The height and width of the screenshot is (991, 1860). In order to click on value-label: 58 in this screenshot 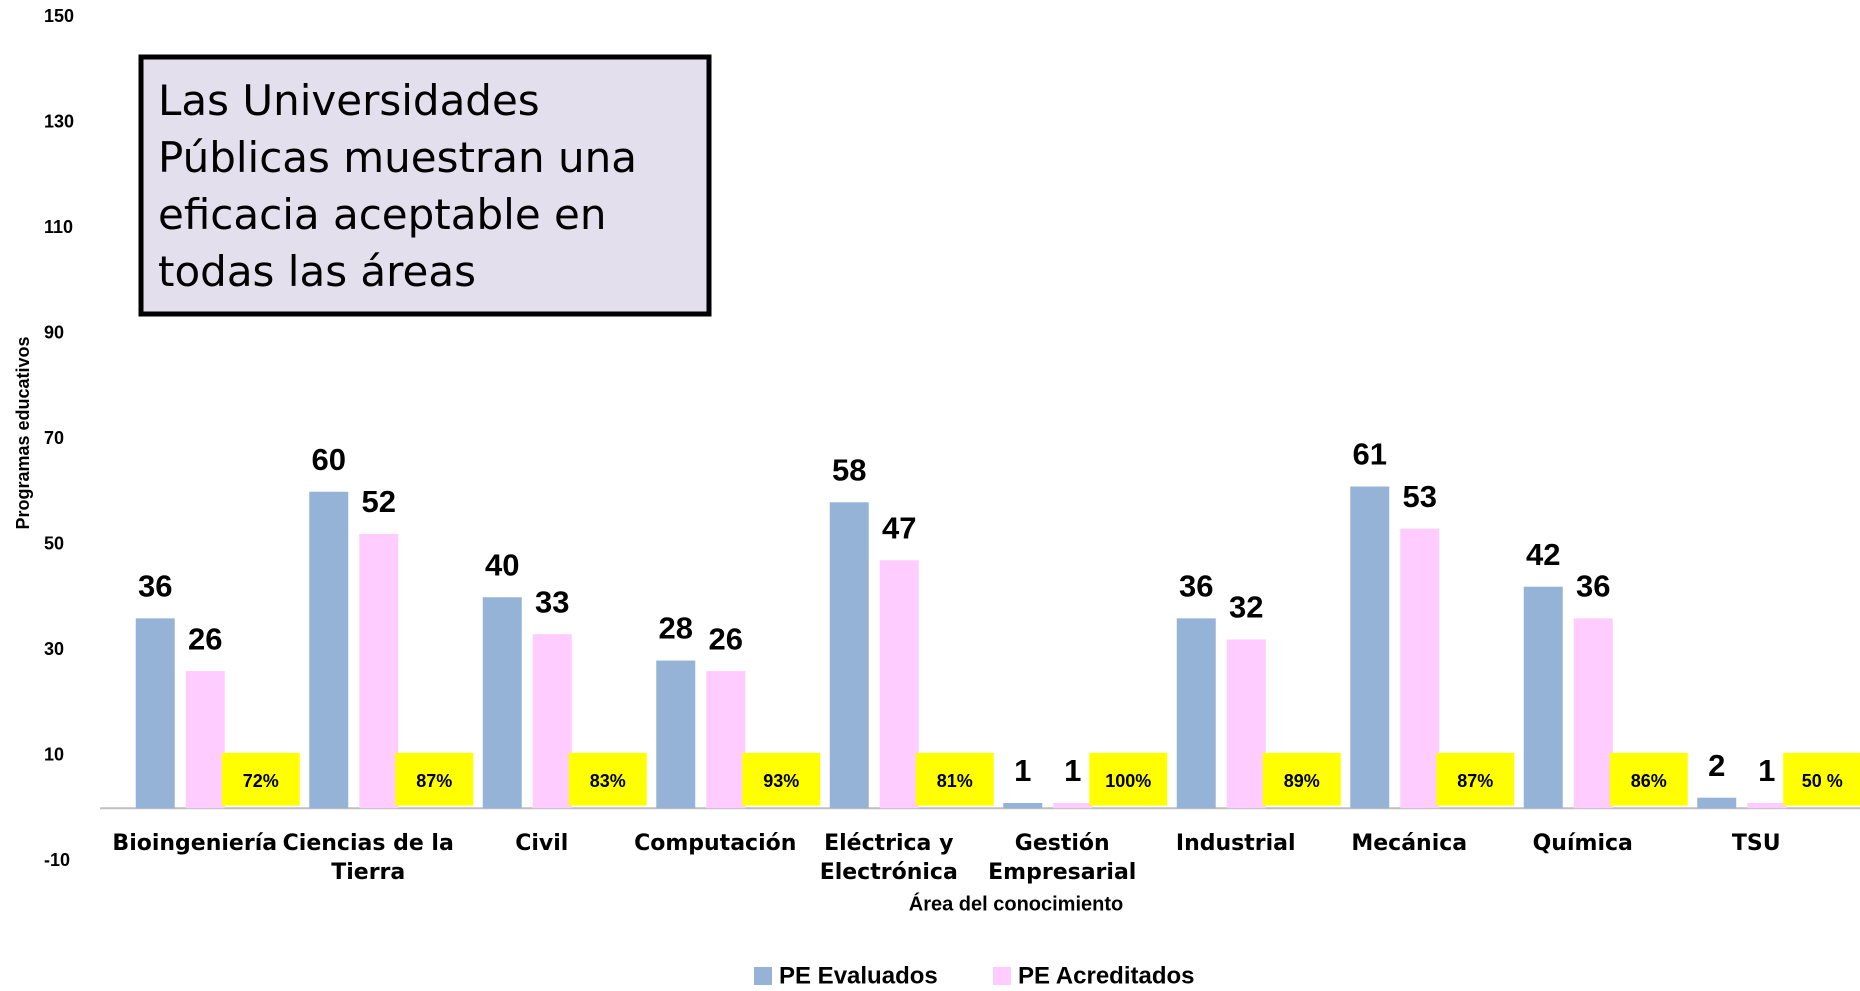, I will do `click(849, 469)`.